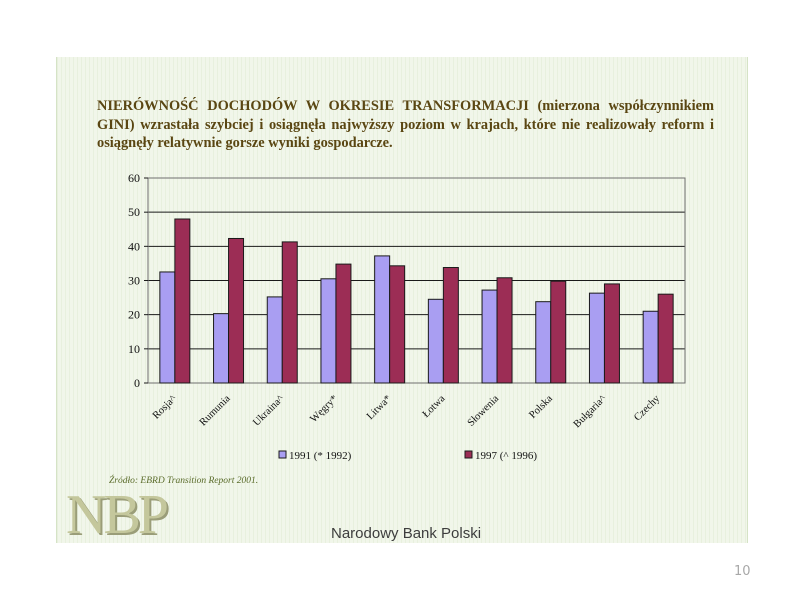  What do you see at coordinates (215, 410) in the screenshot?
I see `x-tick-label: Rumunia` at bounding box center [215, 410].